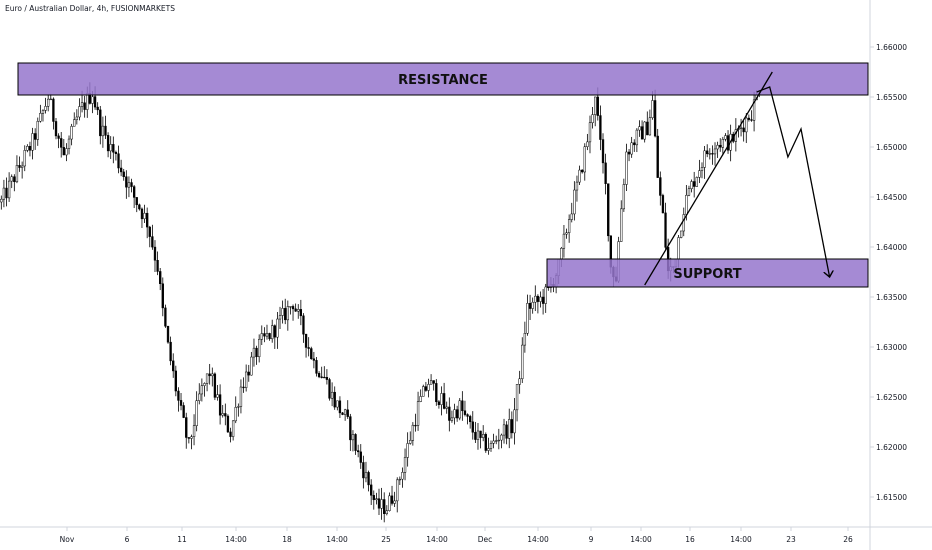 The width and height of the screenshot is (932, 550). What do you see at coordinates (127, 539) in the screenshot?
I see `x-tick-label: 6` at bounding box center [127, 539].